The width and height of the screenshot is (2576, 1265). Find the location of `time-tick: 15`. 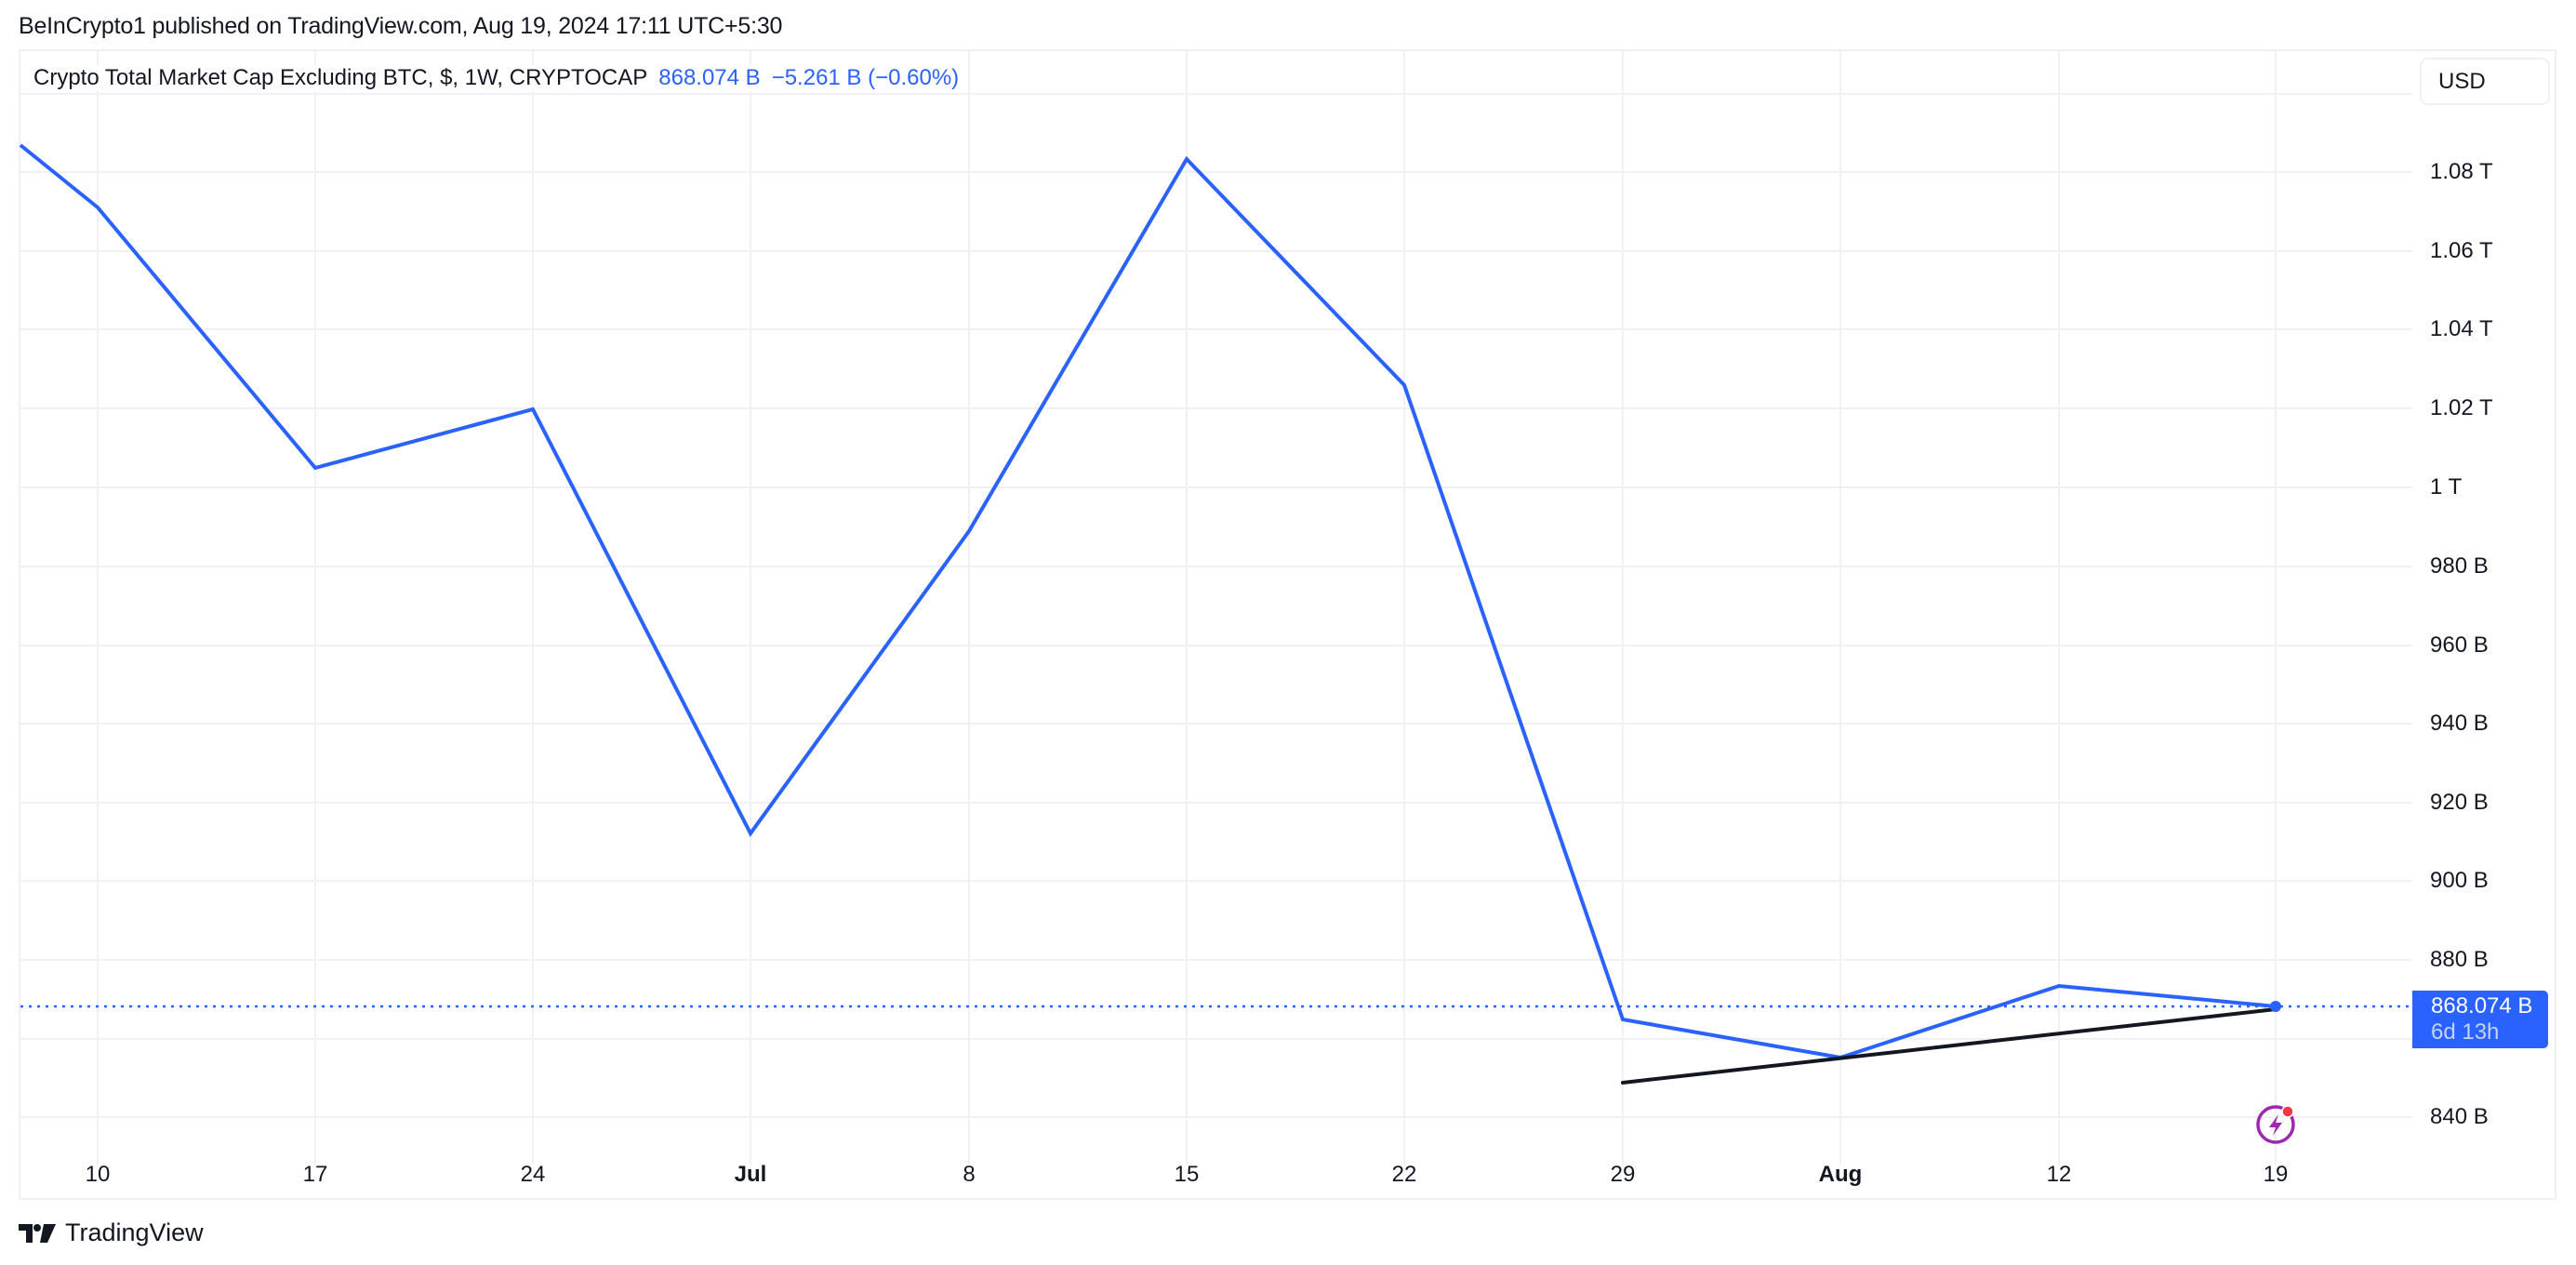

time-tick: 15 is located at coordinates (1187, 1174).